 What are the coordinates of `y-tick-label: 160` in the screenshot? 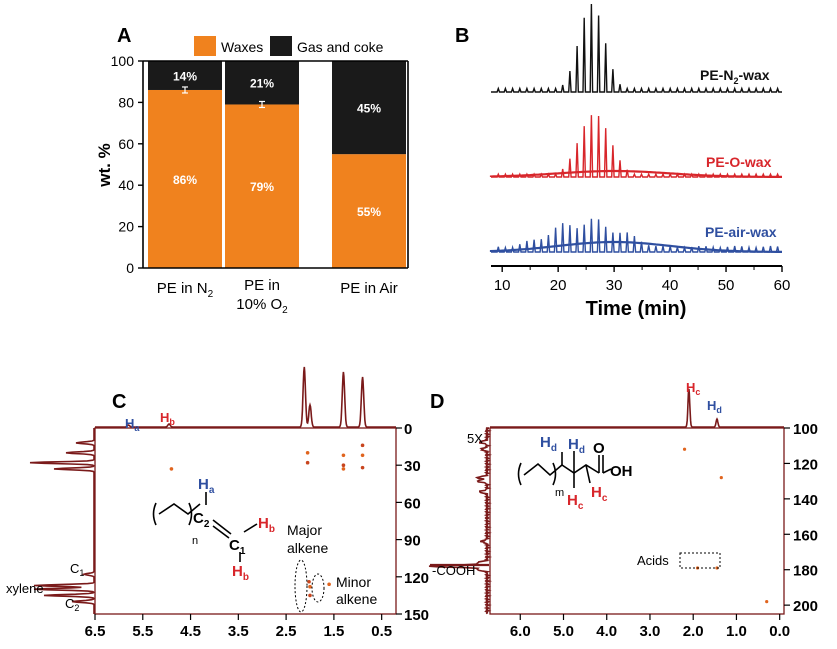 It's located at (805, 535).